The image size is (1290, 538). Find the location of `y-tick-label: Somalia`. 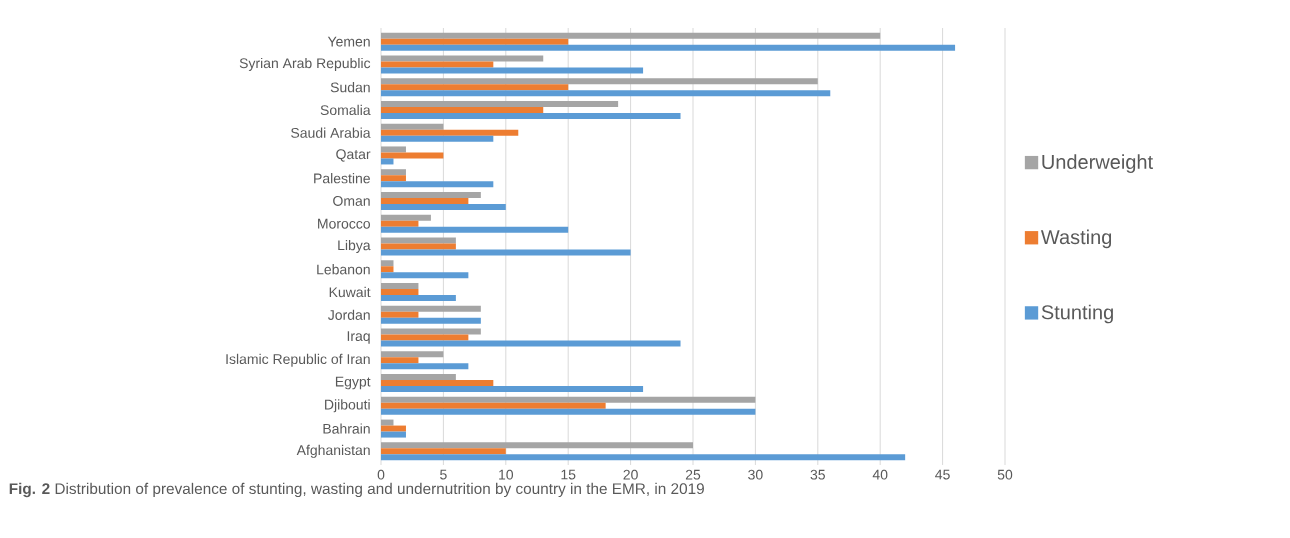

y-tick-label: Somalia is located at coordinates (345, 110).